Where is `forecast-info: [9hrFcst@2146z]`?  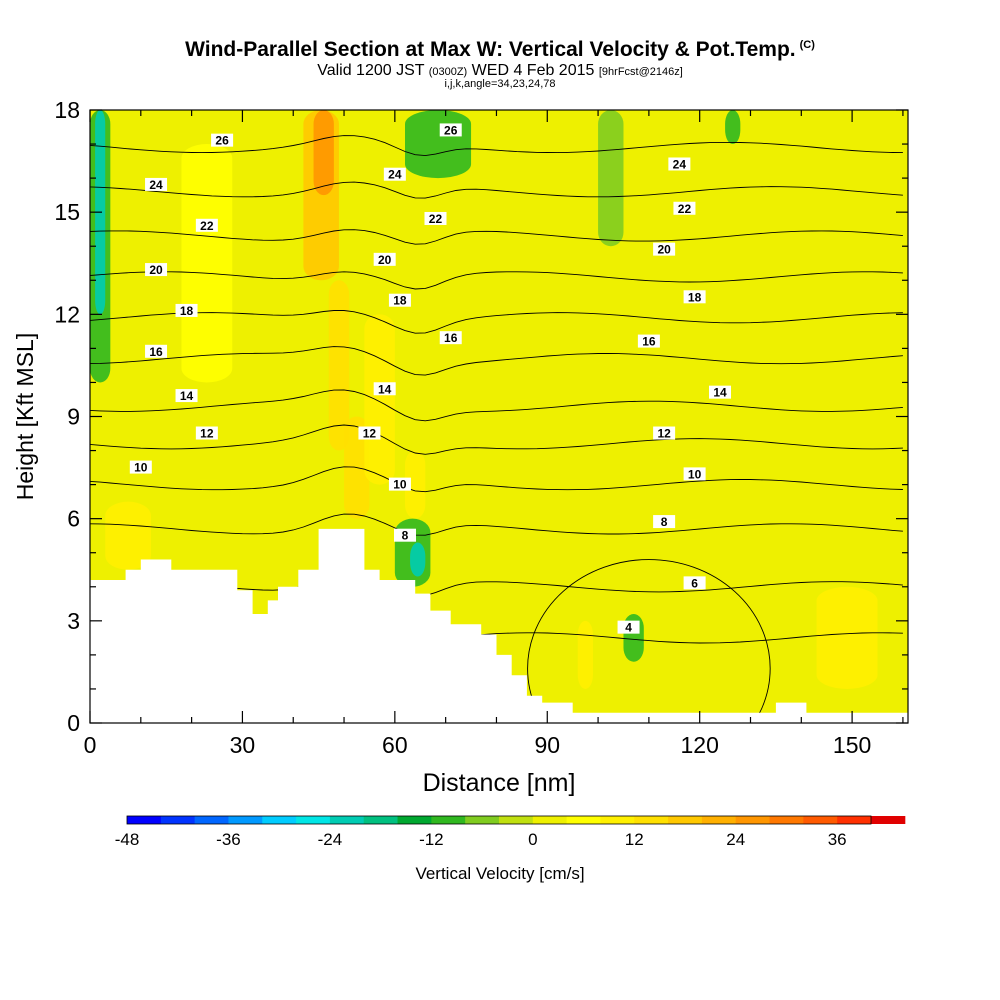 forecast-info: [9hrFcst@2146z] is located at coordinates (640, 72).